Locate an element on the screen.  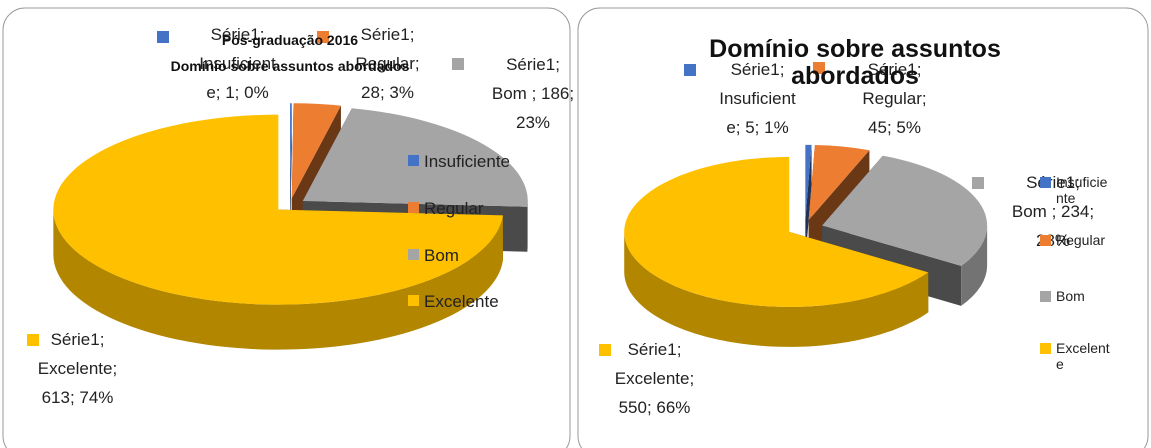
data-label: Série1; Regular; 28; 3% is located at coordinates (387, 63).